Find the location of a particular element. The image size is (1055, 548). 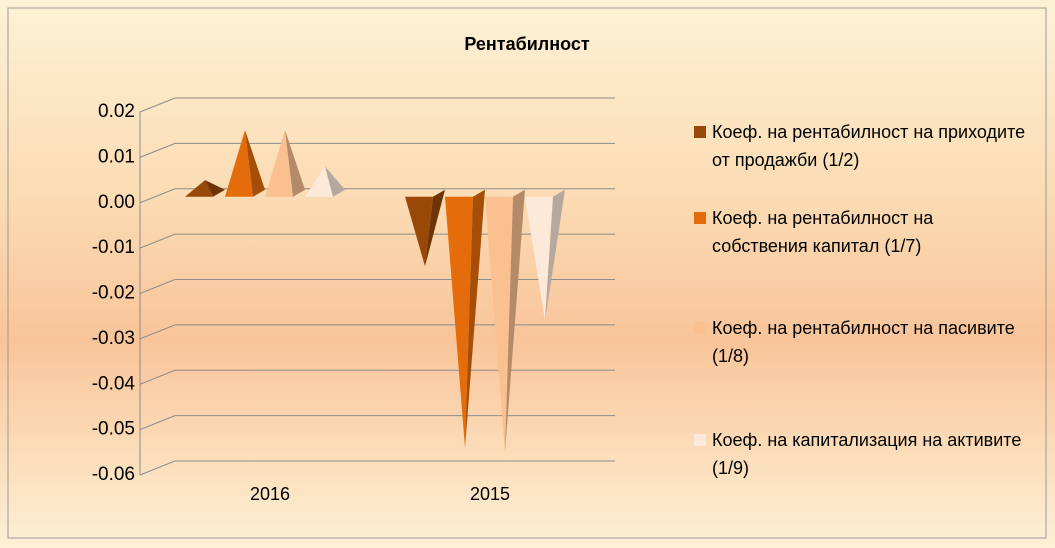

y-tick-label: -0.03 is located at coordinates (113, 338).